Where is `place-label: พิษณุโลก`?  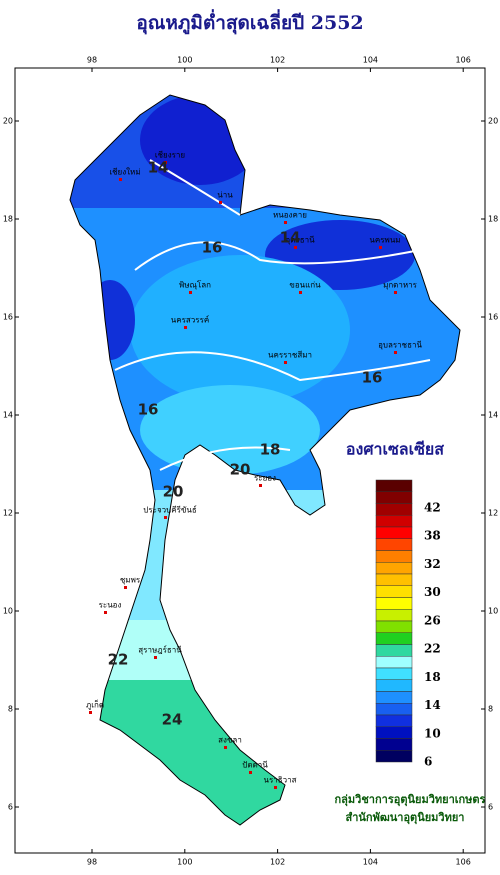 place-label: พิษณุโลก is located at coordinates (195, 285).